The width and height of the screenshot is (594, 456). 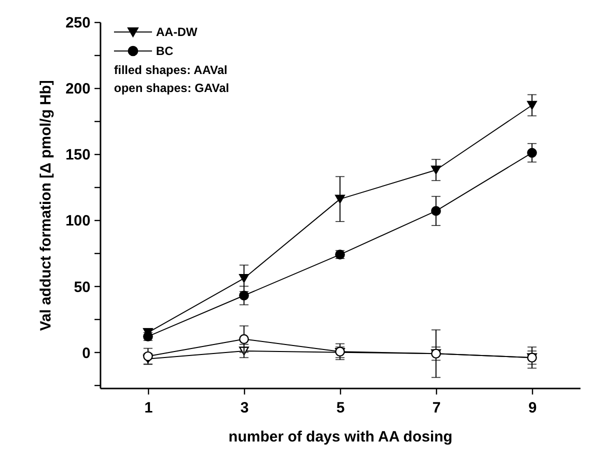 I want to click on annotation: filled shapes: AAVal, so click(x=171, y=70).